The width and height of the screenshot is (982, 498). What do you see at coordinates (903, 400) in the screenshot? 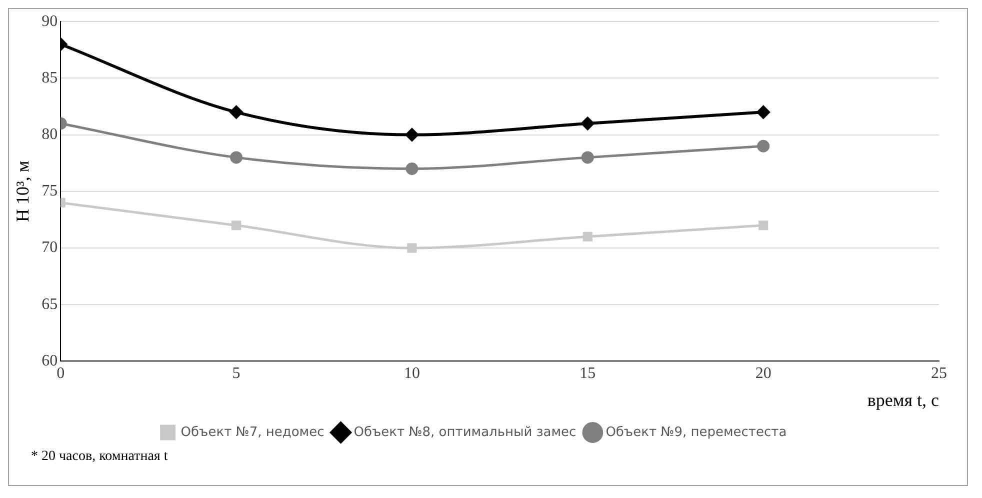
I see `x-axis-title: время t, с` at bounding box center [903, 400].